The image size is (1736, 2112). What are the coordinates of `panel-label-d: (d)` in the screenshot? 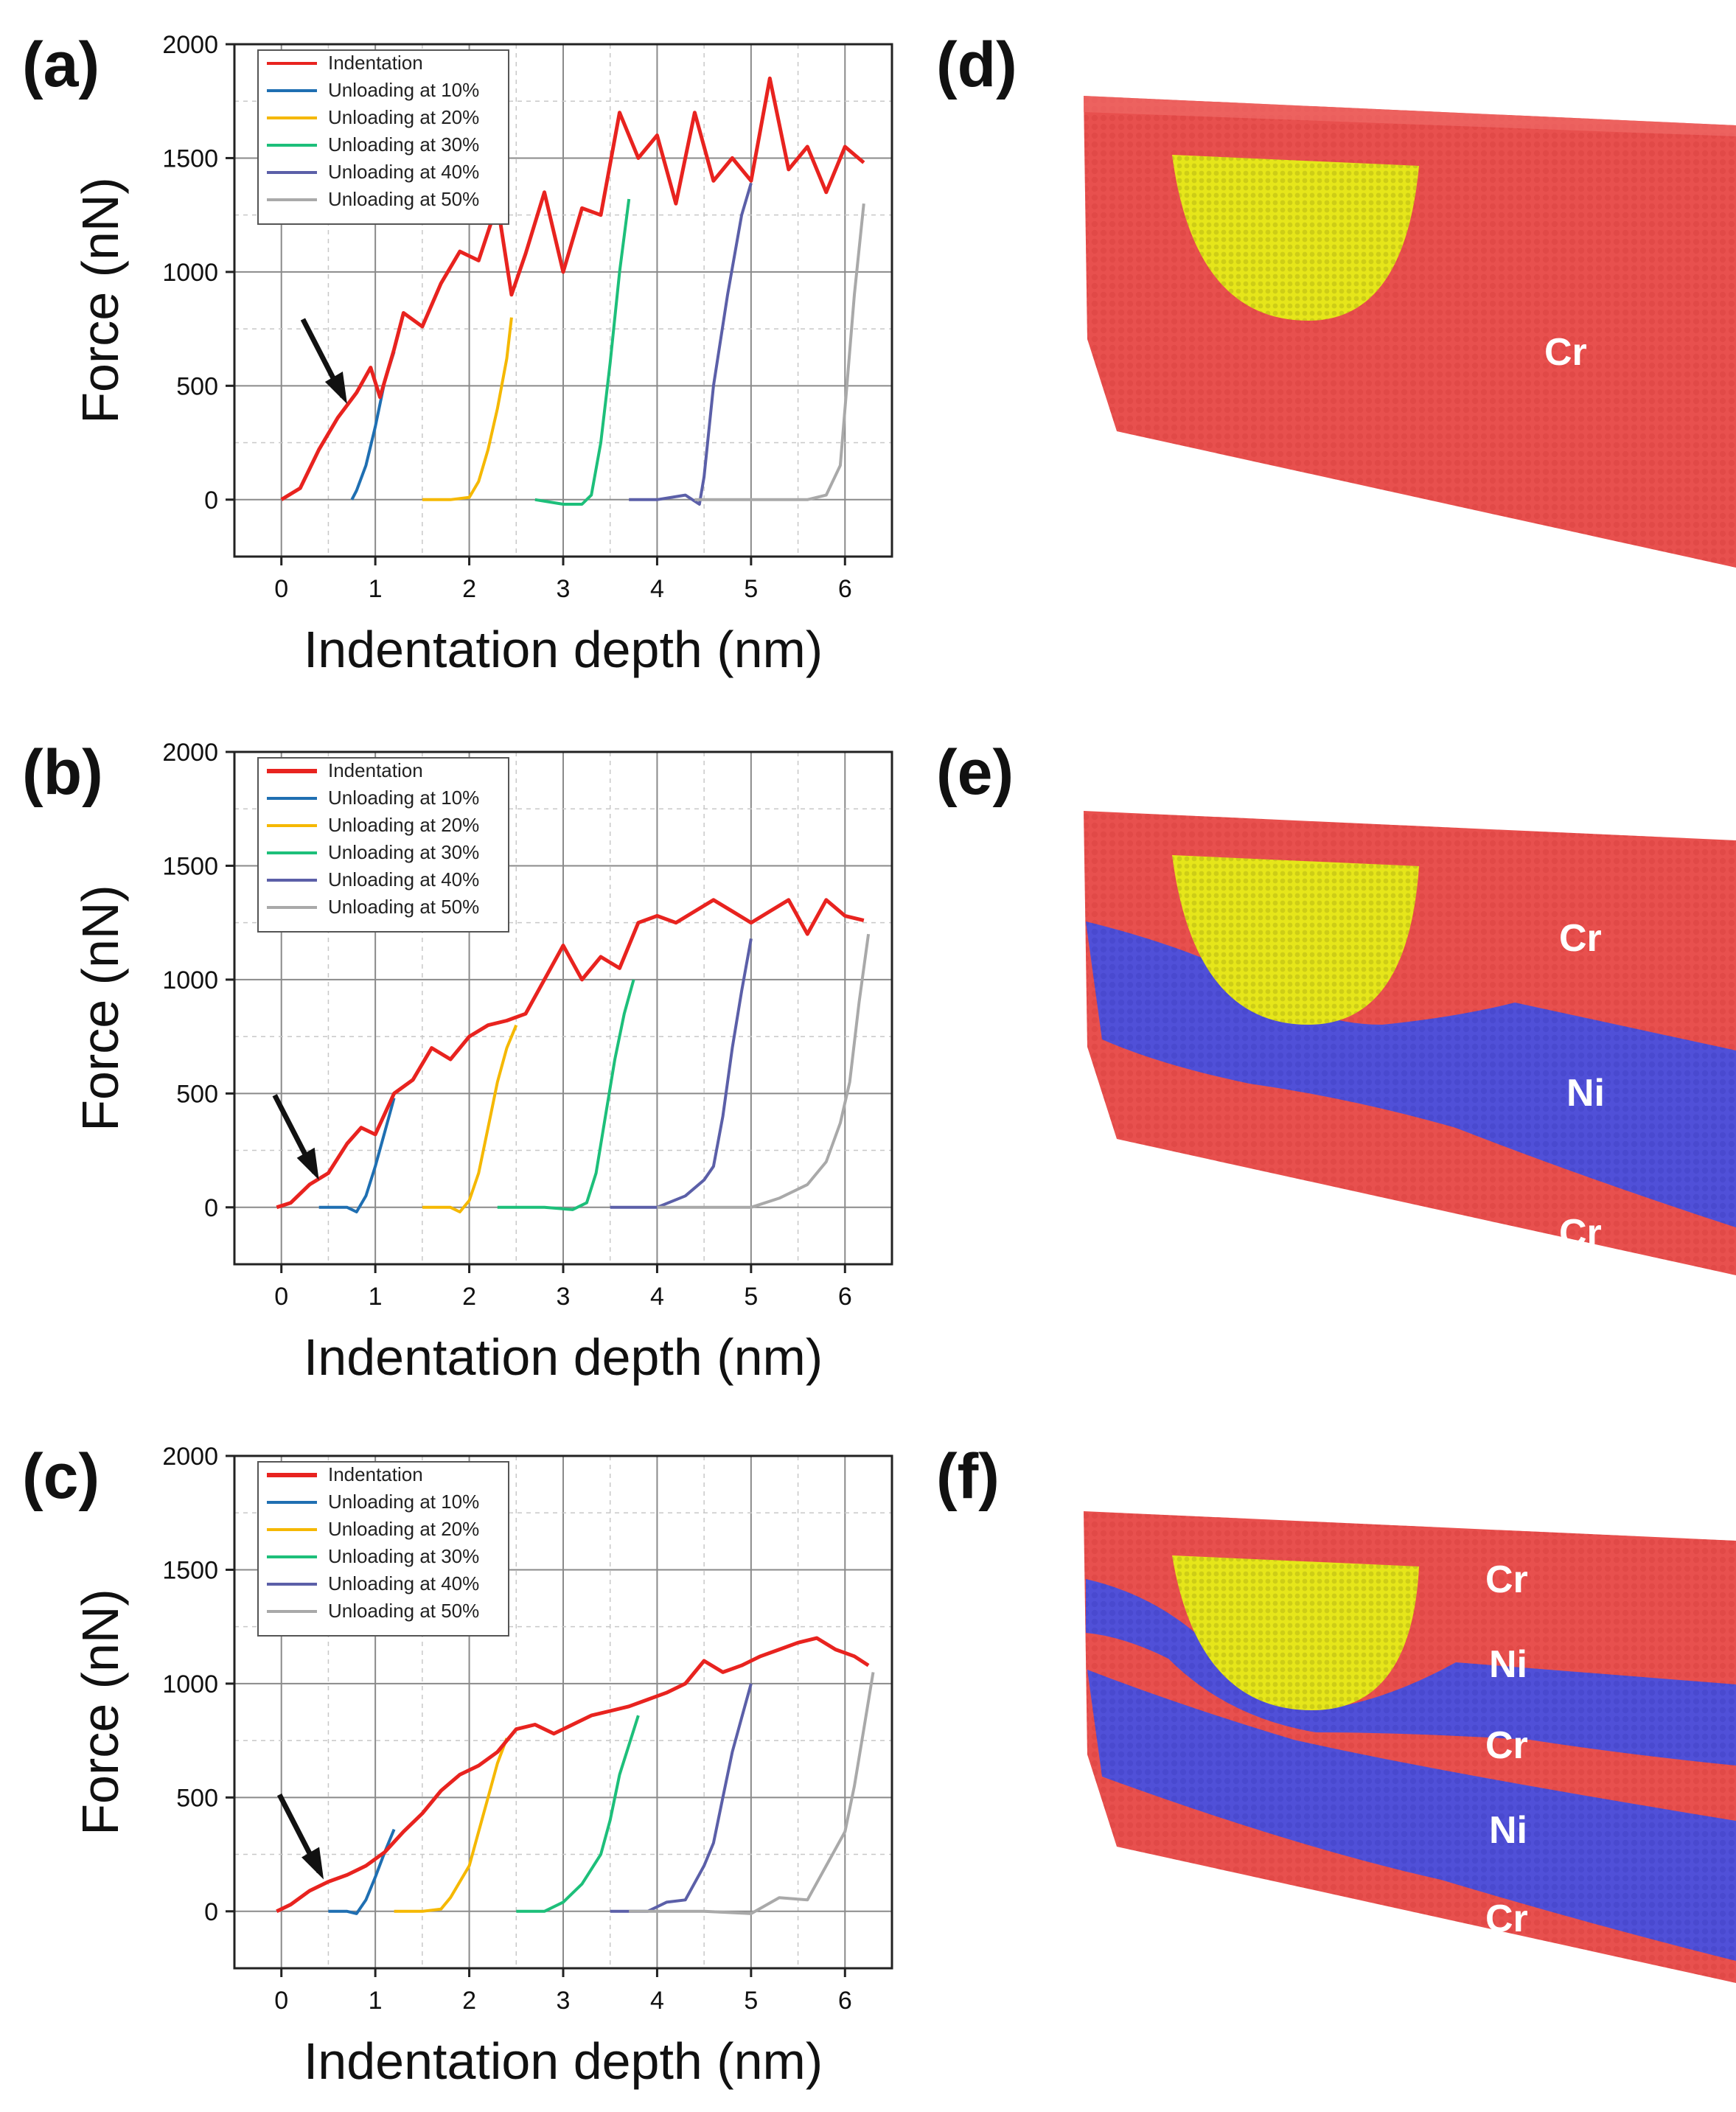 It's located at (976, 64).